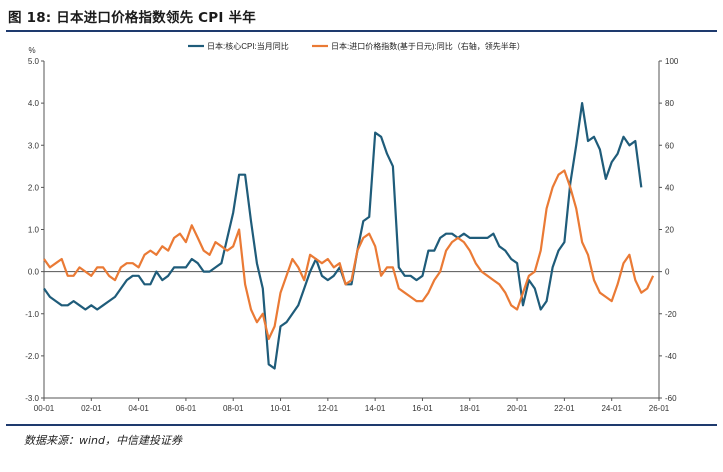 The height and width of the screenshot is (472, 723). Describe the element at coordinates (34, 224) in the screenshot. I see `left-y-axis: % 5.0 4.0 3.0 2.0 1.0 0.0 -1.0 -2.0 -3.0` at that location.